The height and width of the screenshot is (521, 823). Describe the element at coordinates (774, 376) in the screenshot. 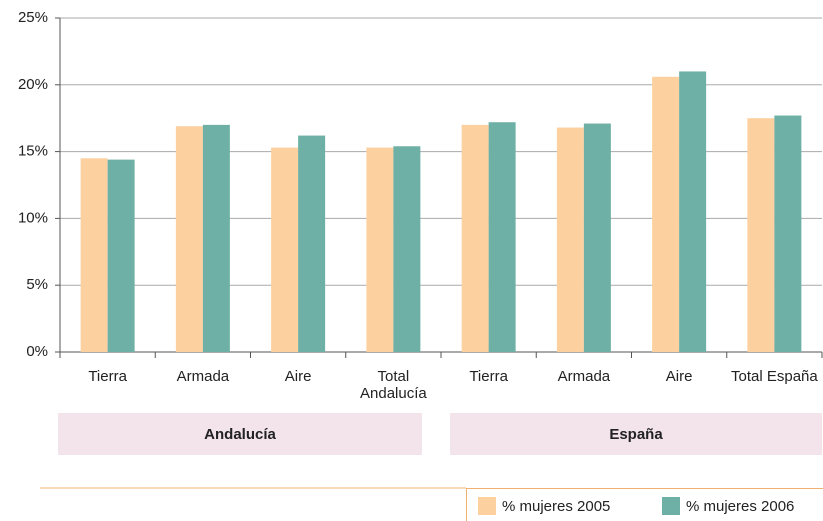

I see `x-tick-label: Total España` at that location.